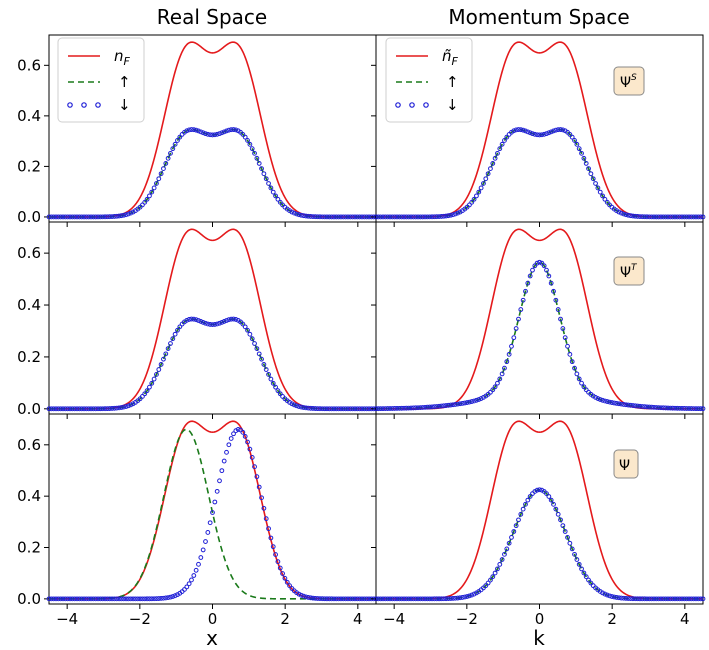  I want to click on badge-box, so click(629, 271).